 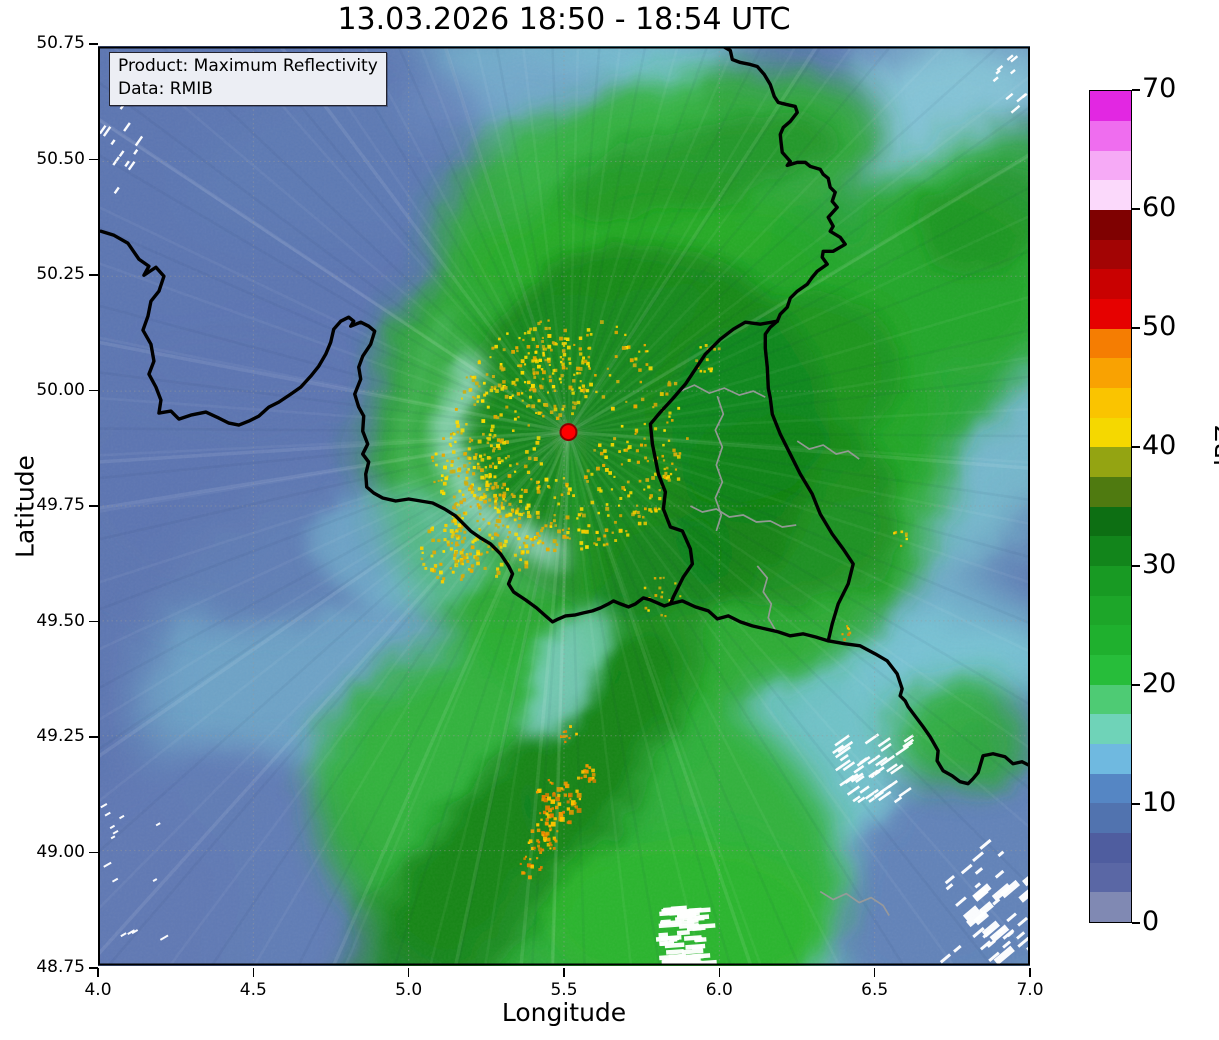 I want to click on colorbar-label: dBZ, so click(x=1214, y=450).